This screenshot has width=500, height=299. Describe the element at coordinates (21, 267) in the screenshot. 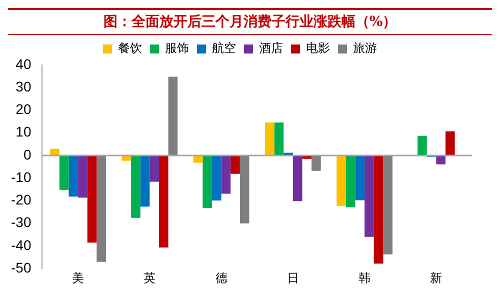

I see `y-tick-label: -50` at that location.